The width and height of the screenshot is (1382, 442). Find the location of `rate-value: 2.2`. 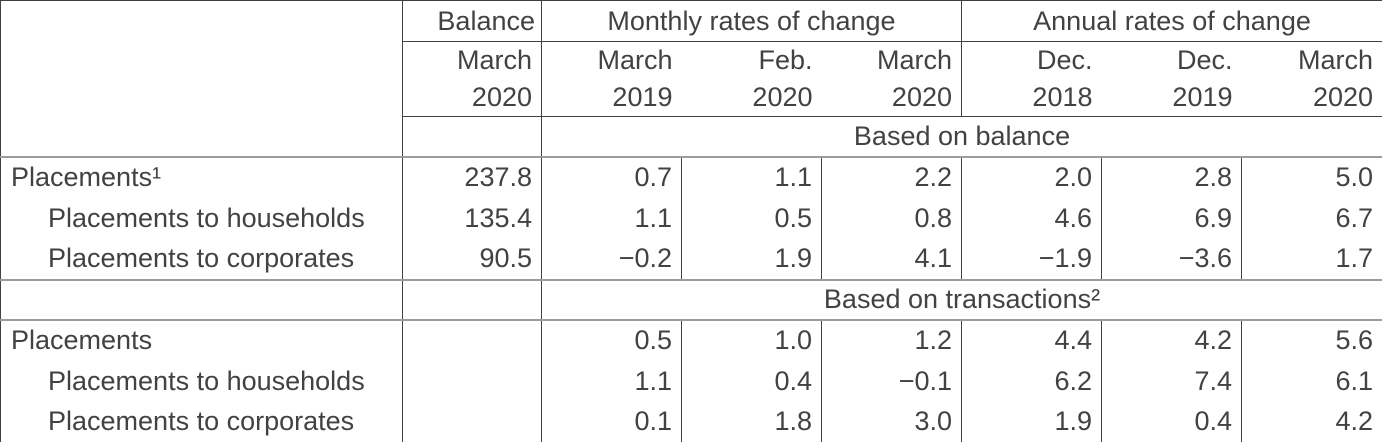

rate-value: 2.2 is located at coordinates (891, 177).